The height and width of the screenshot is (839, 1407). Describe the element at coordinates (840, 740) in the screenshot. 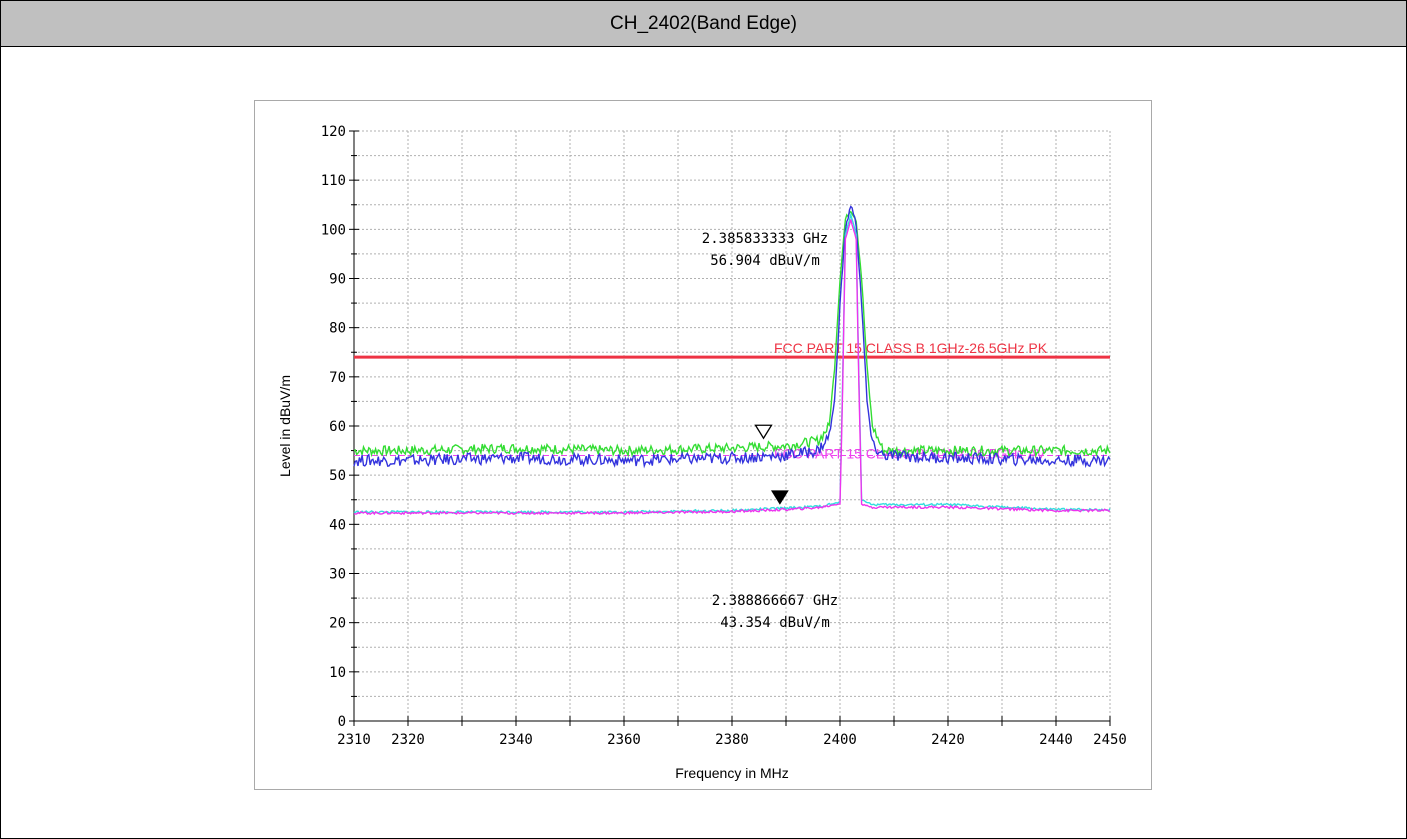

I see `x-tick-label: 2400` at that location.